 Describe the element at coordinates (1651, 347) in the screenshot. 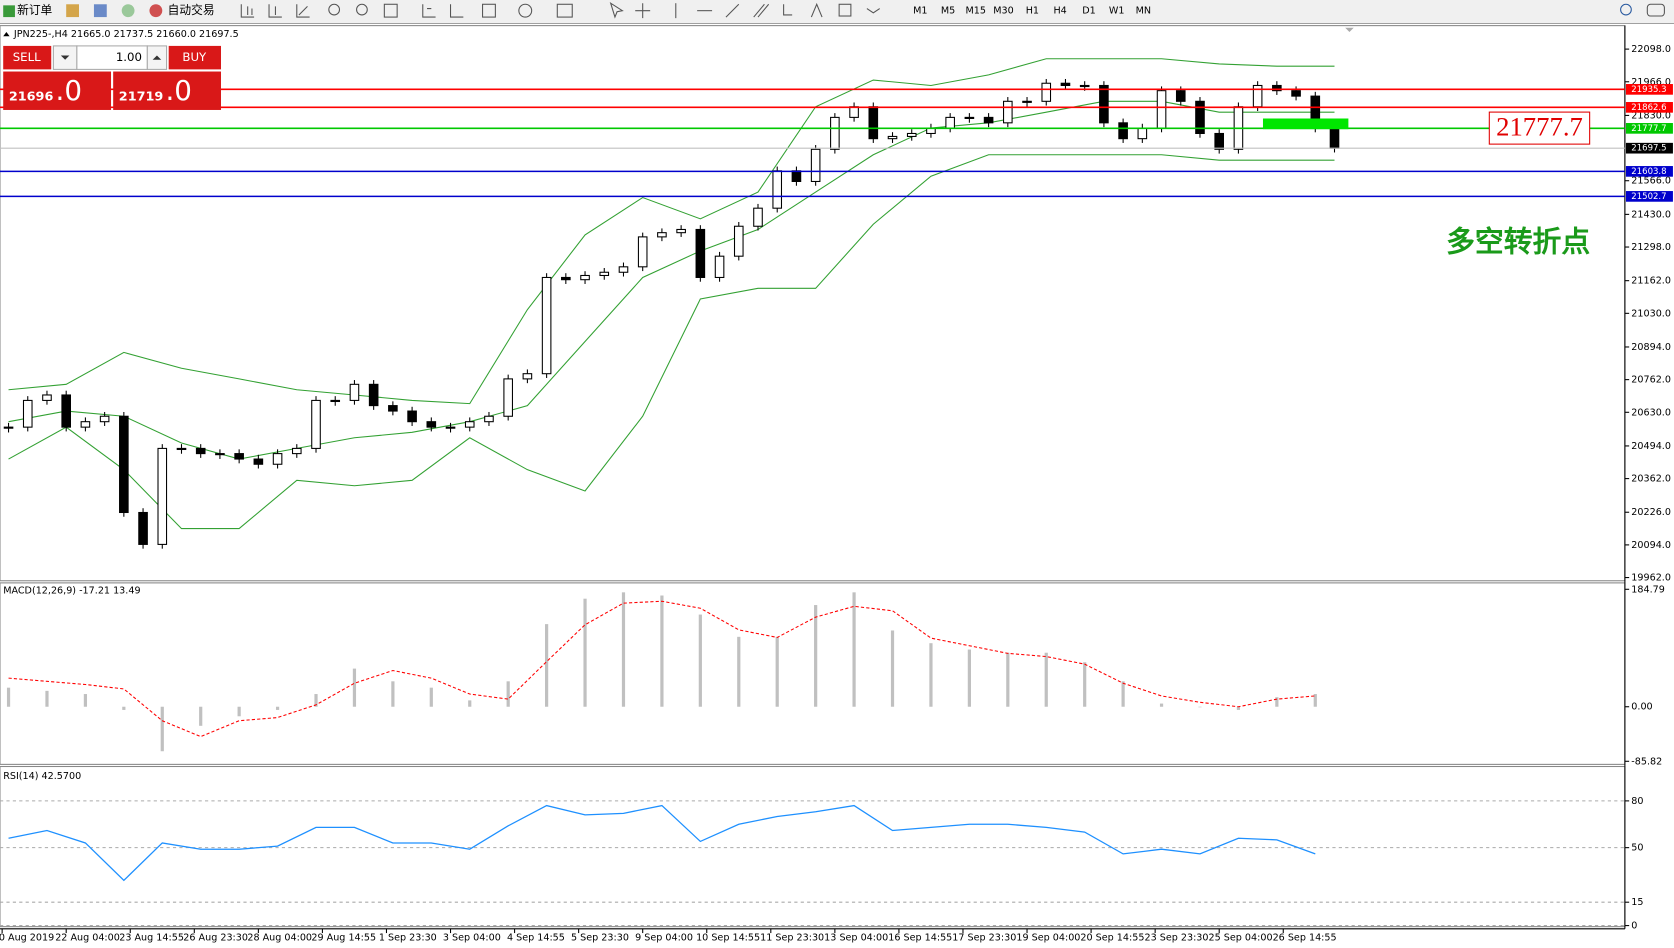

I see `y-tick-label: 20894.0` at that location.